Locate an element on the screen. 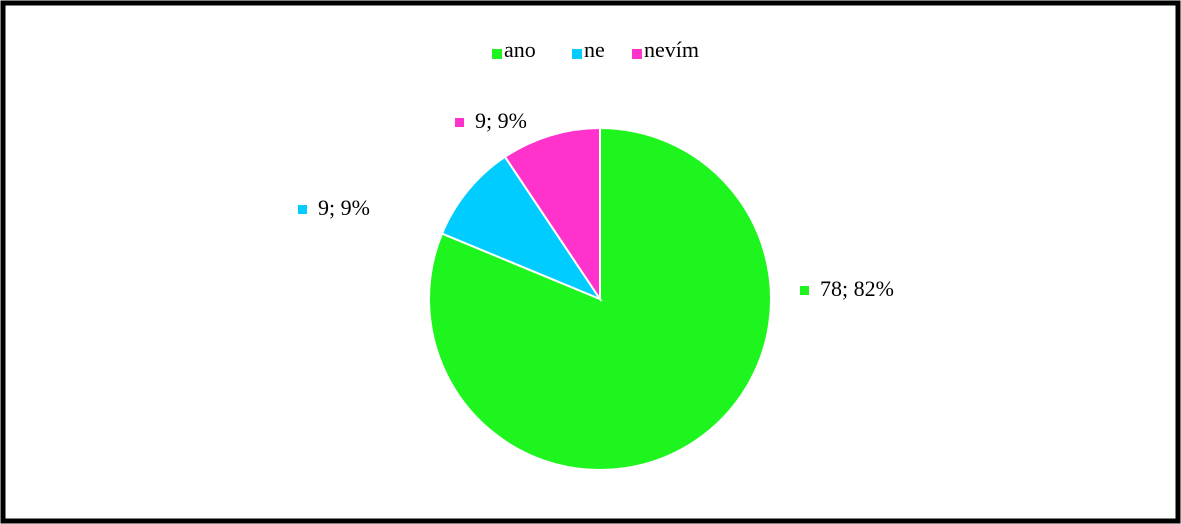 This screenshot has height=524, width=1181. legend-label: ne is located at coordinates (594, 49).